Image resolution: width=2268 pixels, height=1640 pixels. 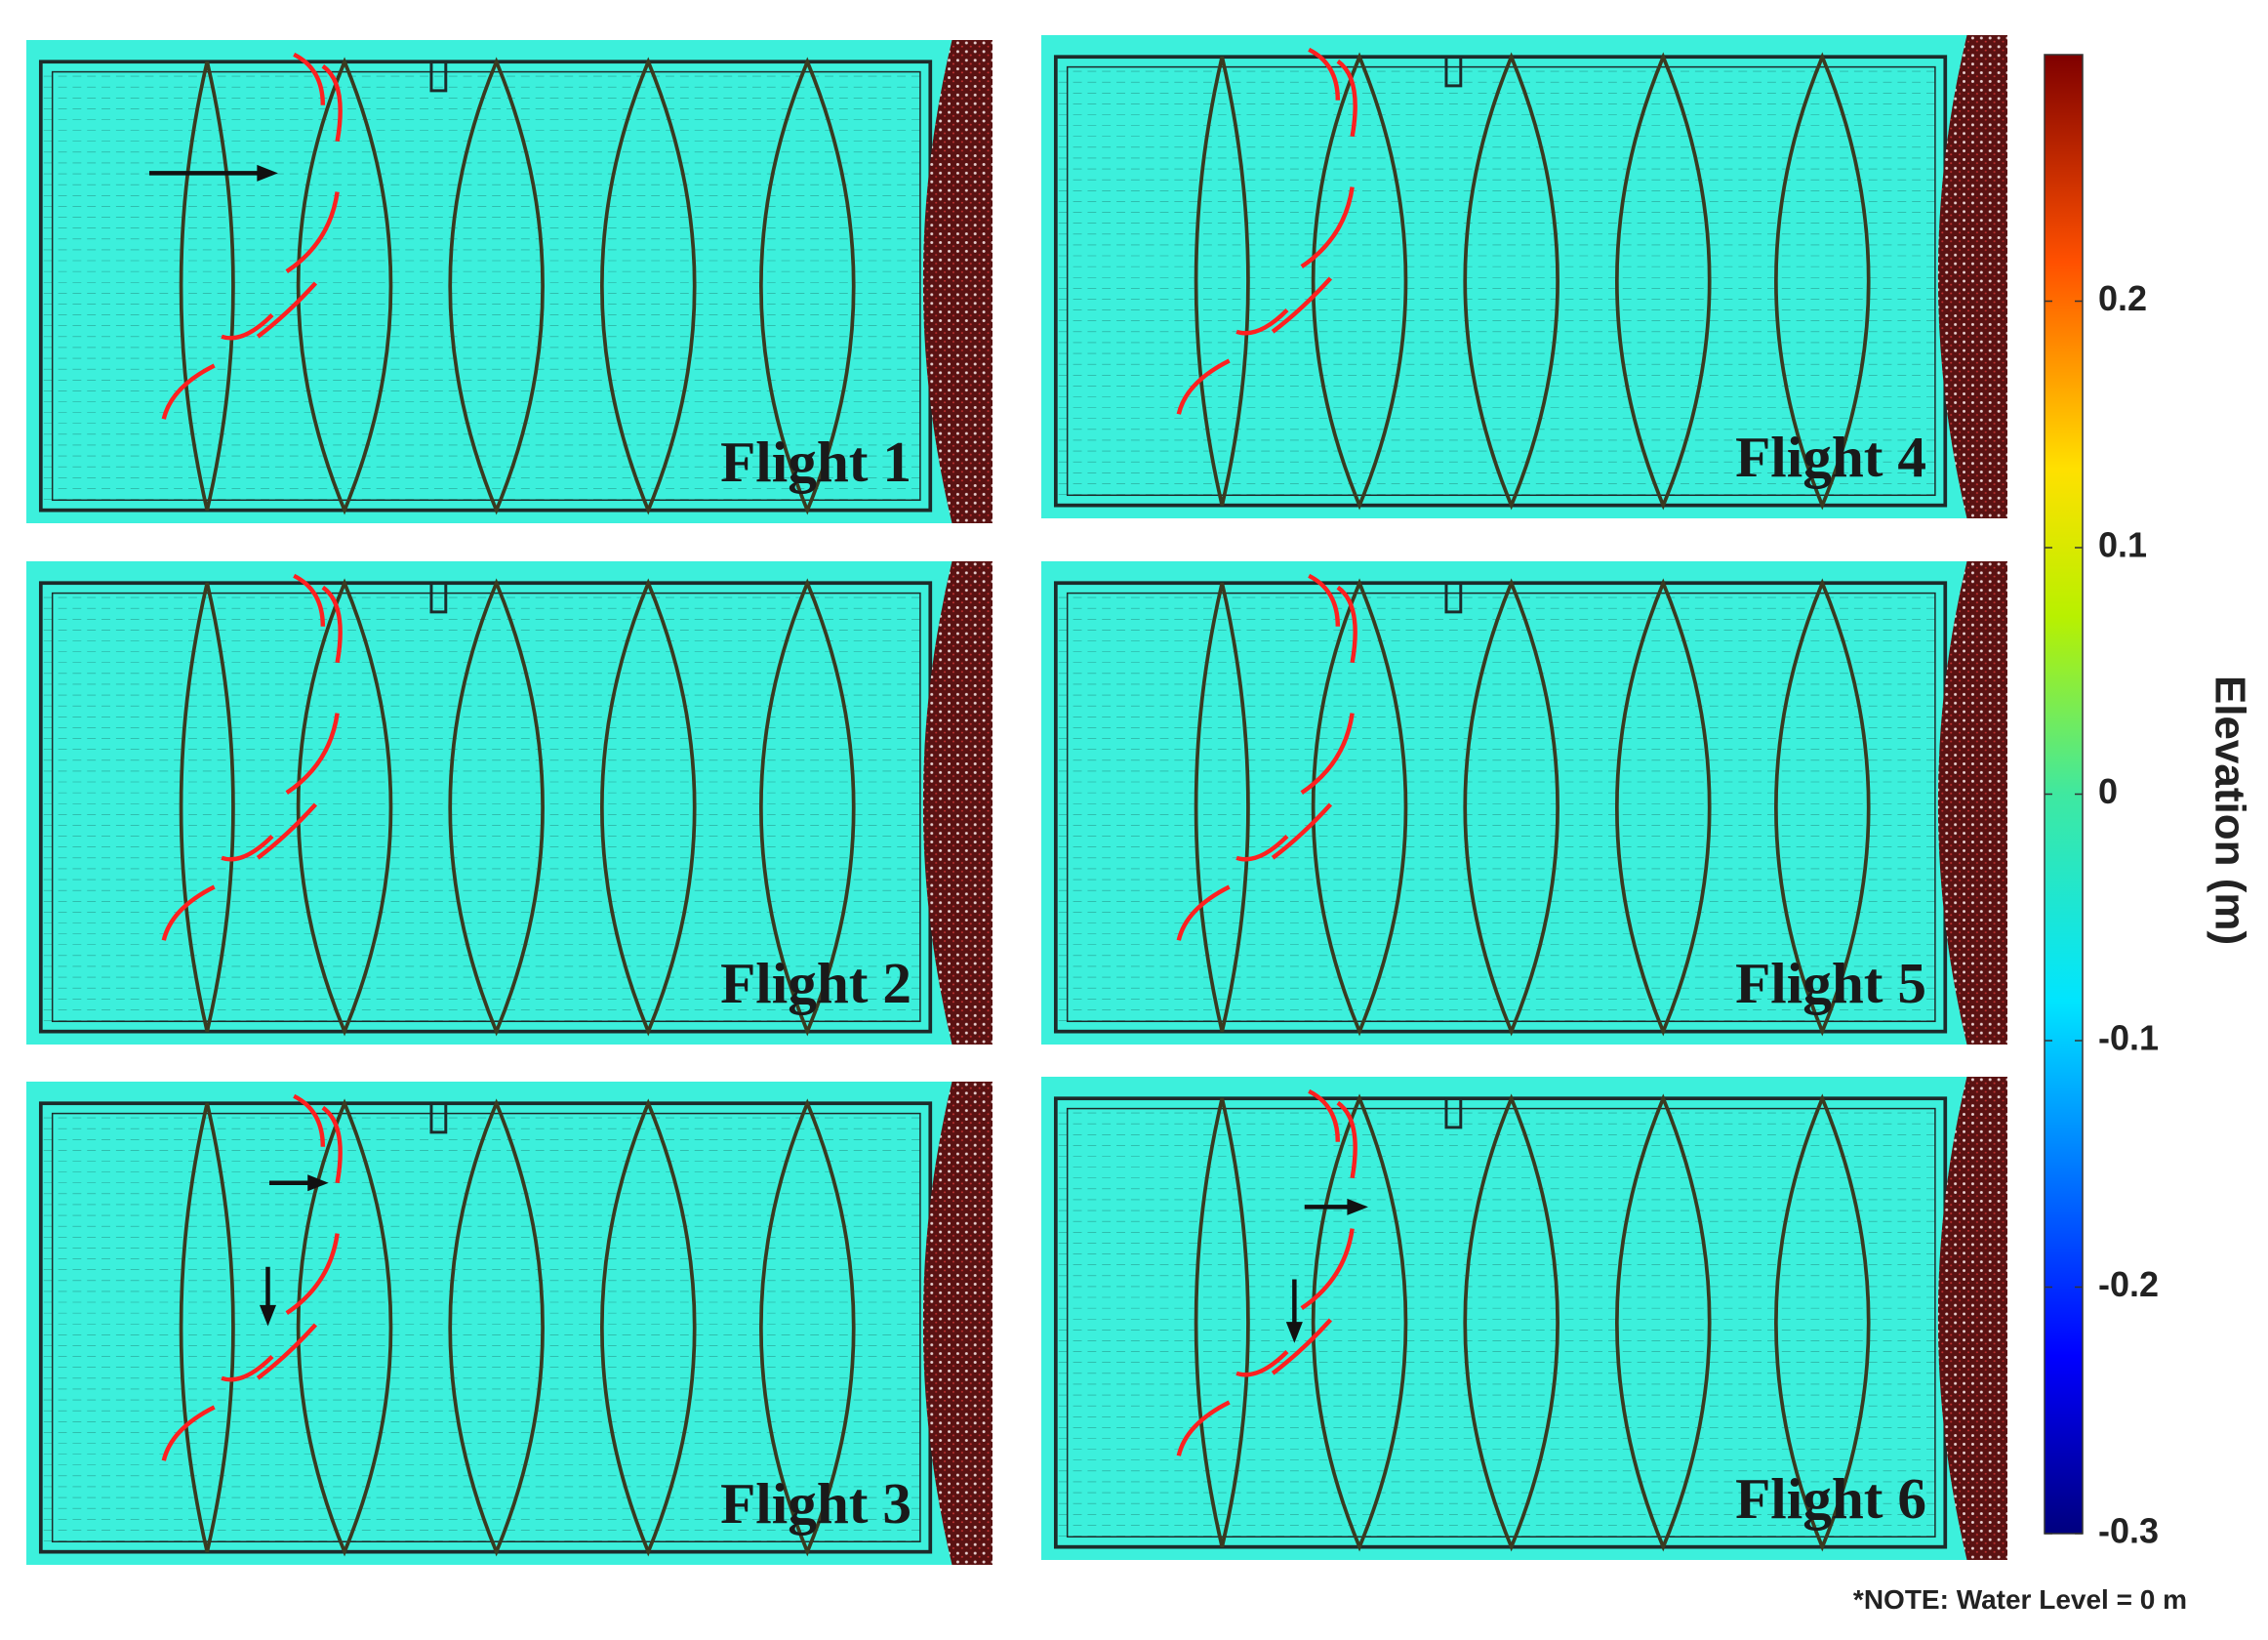 I want to click on panel: Flight 2, so click(x=509, y=803).